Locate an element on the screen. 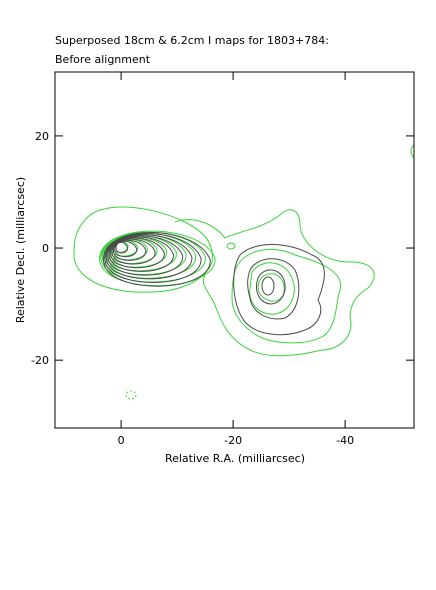 The image size is (436, 590). y-tick-label: 20 is located at coordinates (42, 136).